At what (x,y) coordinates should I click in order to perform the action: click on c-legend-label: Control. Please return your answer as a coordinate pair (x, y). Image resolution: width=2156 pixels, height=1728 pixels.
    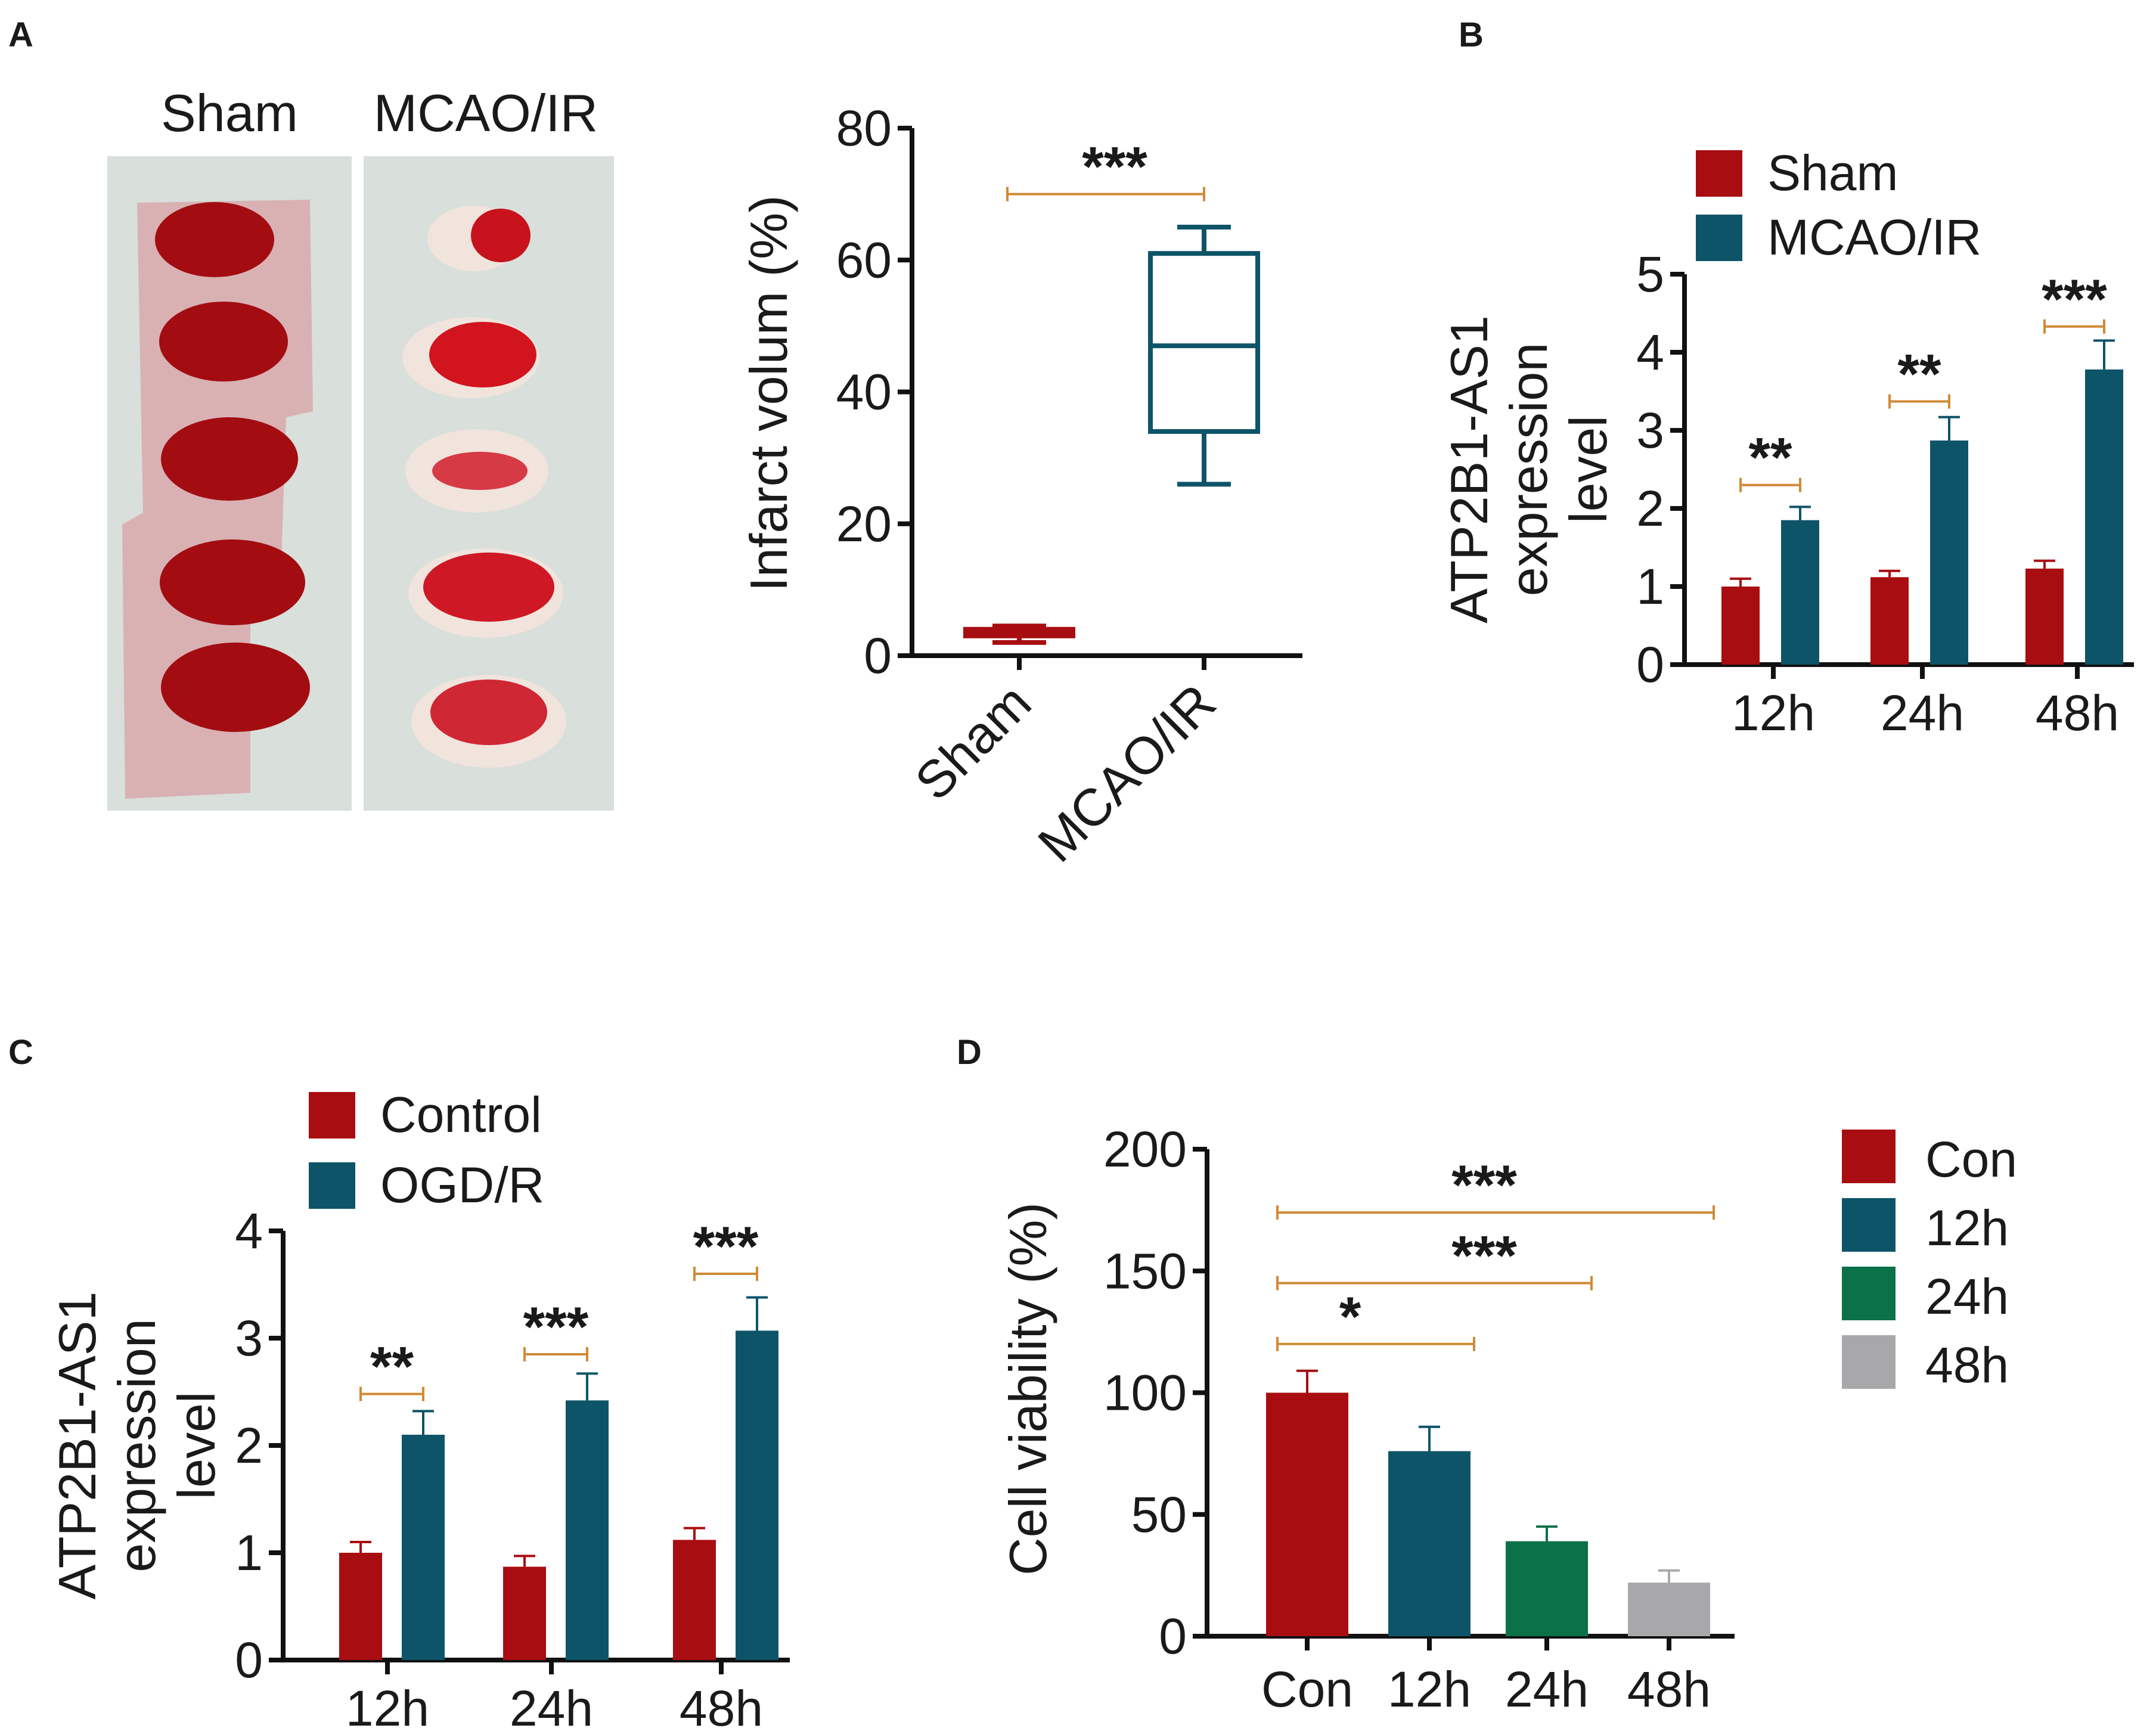
    Looking at the image, I should click on (461, 1115).